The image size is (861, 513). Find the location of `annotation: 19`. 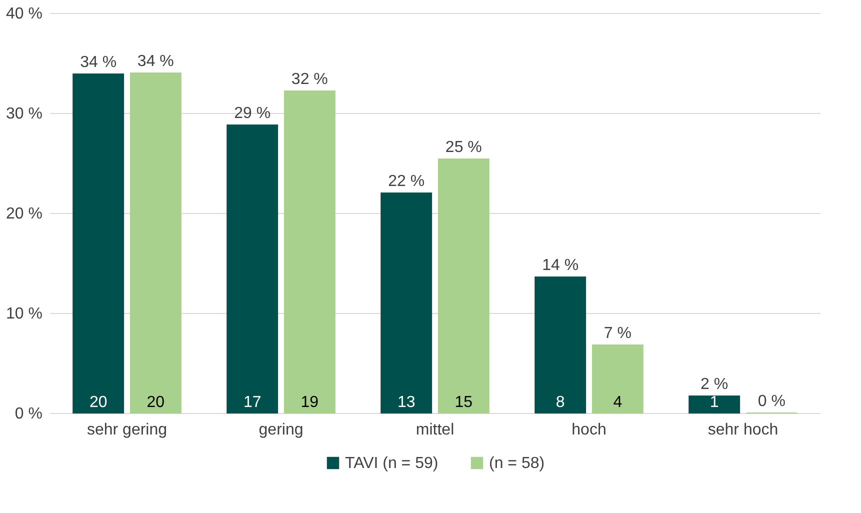

annotation: 19 is located at coordinates (309, 402).